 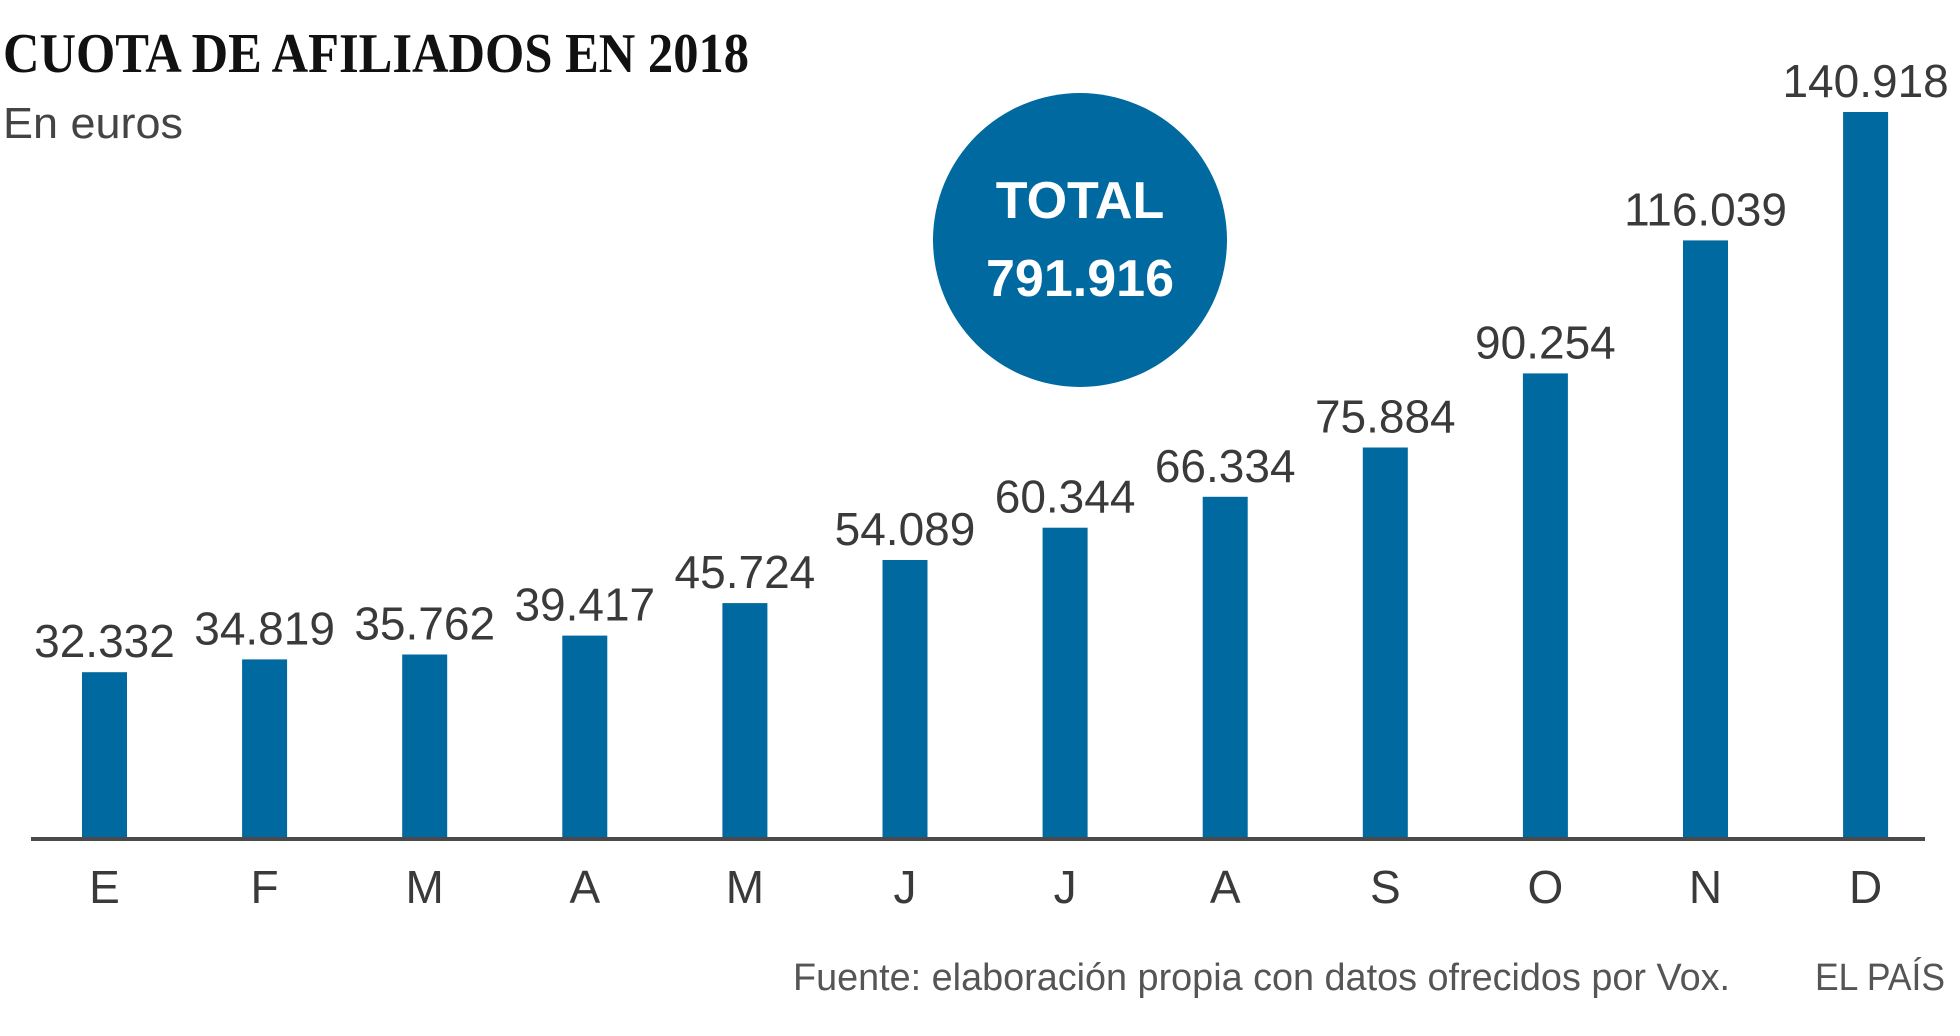 What do you see at coordinates (1065, 887) in the screenshot?
I see `month-label-6: J` at bounding box center [1065, 887].